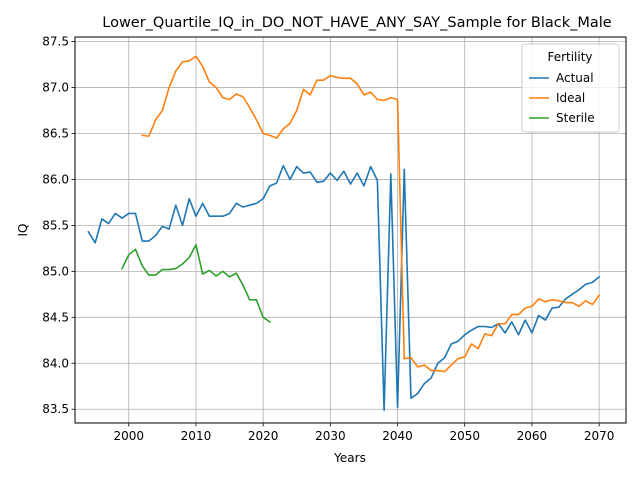  I want to click on y-axis-ticks: 83.5 84.0 84.5 85.0 85.5 86.0 86.5 87.0 87.5, so click(58, 226).